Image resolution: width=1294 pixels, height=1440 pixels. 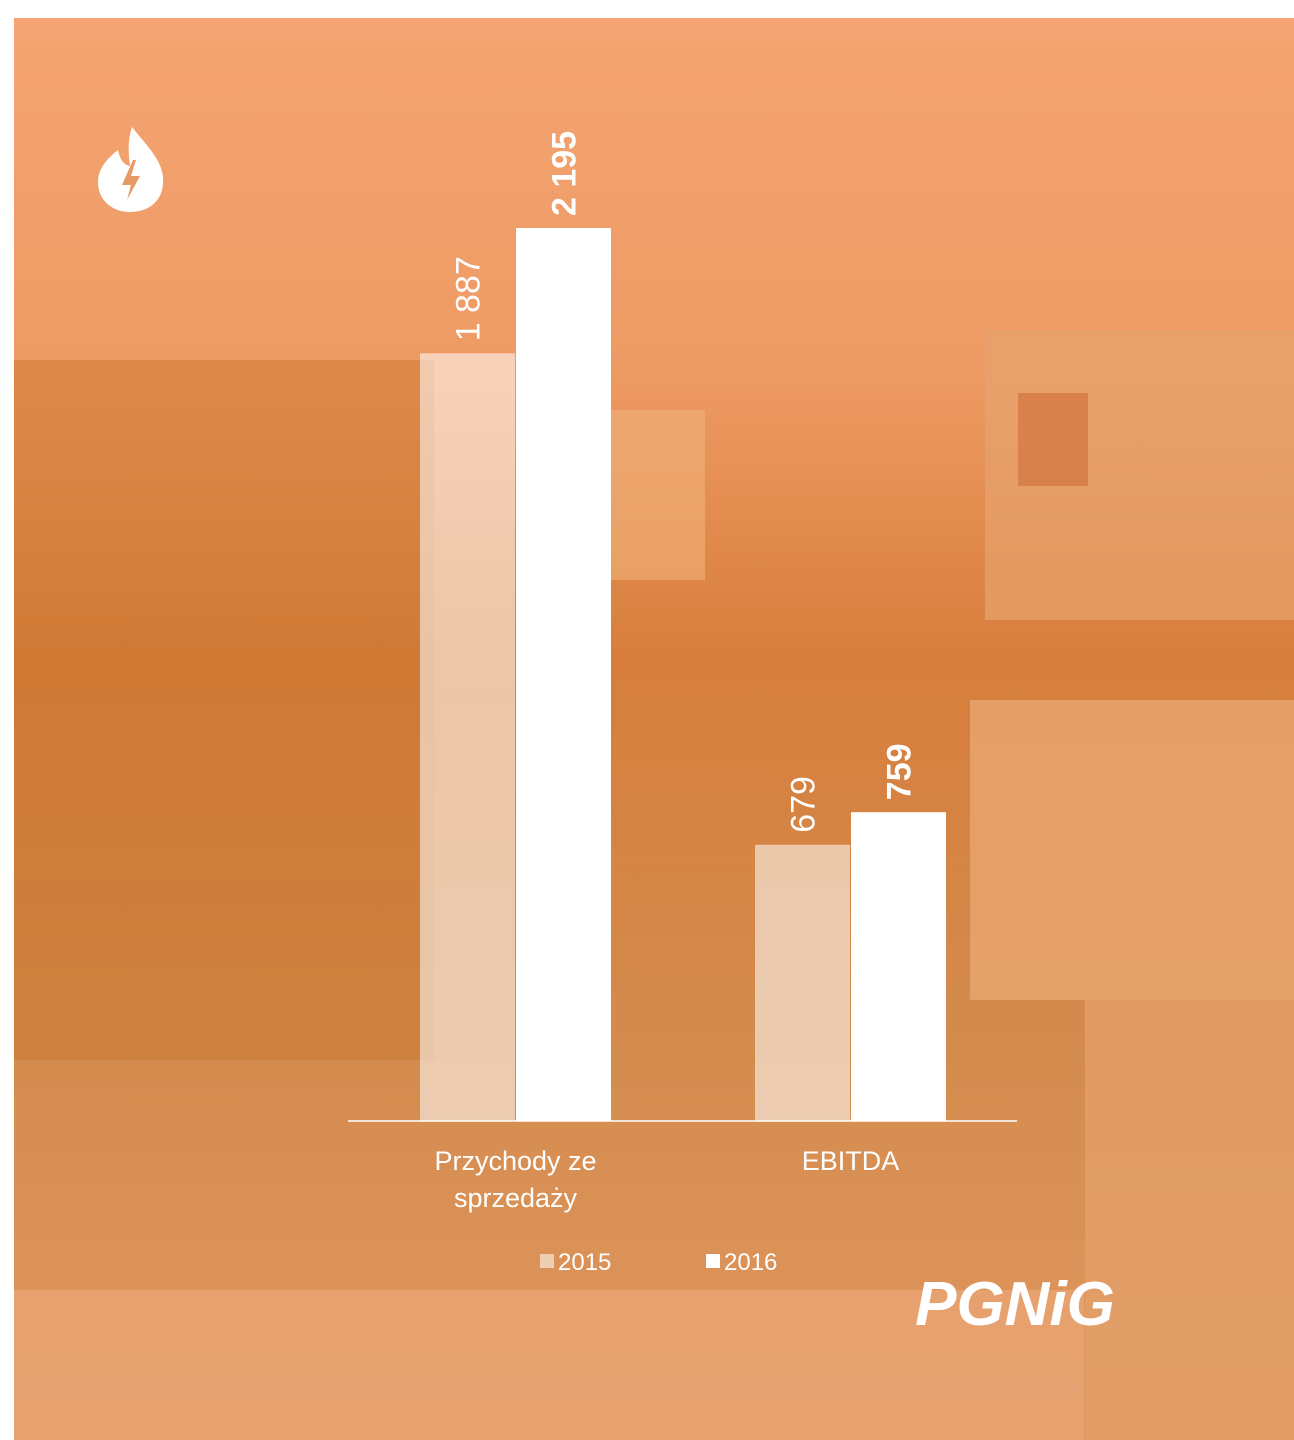 I want to click on category-label: EBITDA, so click(x=851, y=1161).